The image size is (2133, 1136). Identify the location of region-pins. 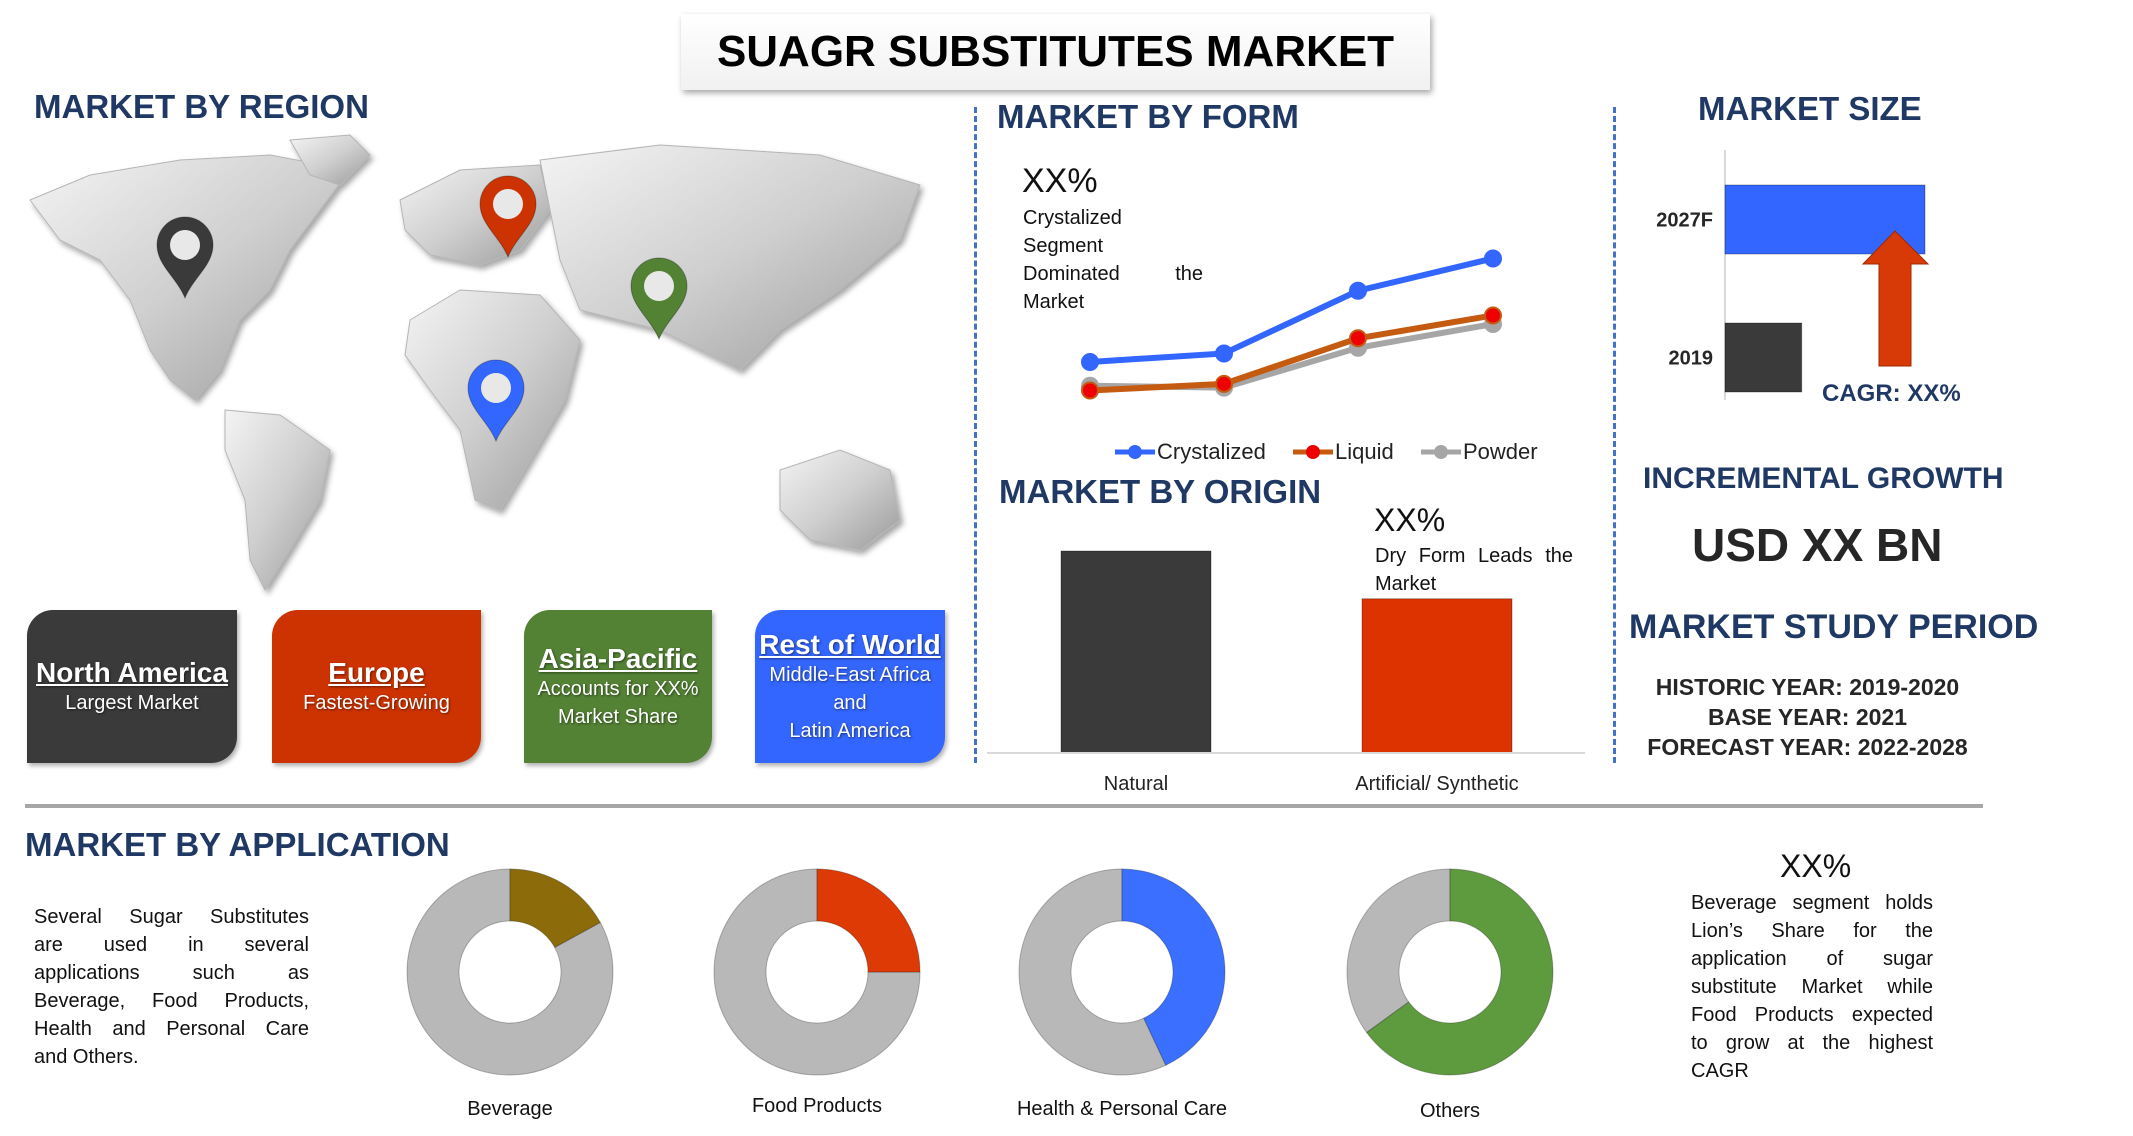
(422, 309).